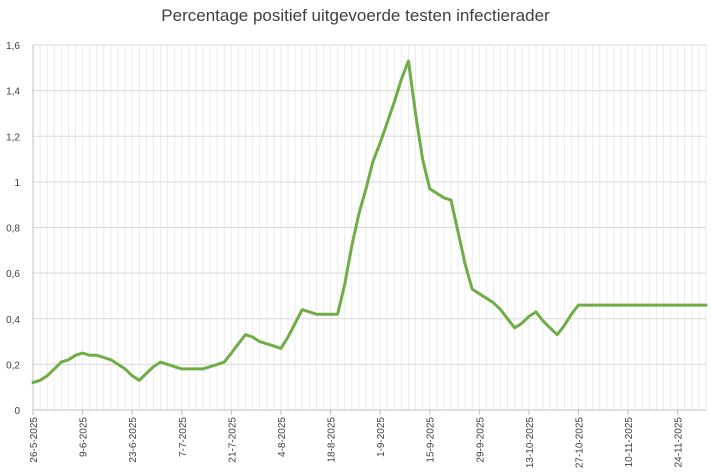  Describe the element at coordinates (282, 437) in the screenshot. I see `x-tick-label: 4-8-2025` at that location.